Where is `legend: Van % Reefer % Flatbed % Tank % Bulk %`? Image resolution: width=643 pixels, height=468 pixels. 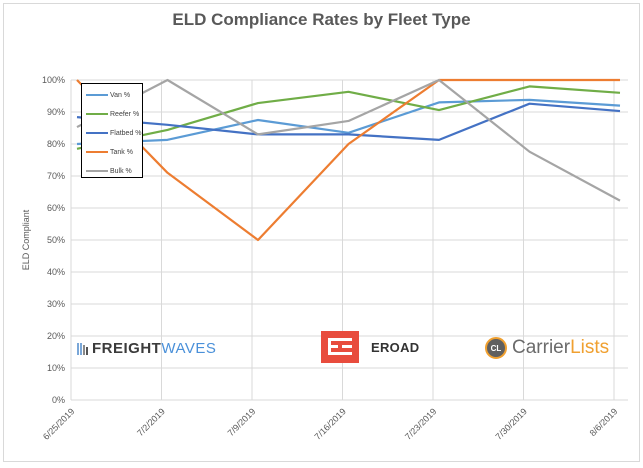
legend: Van % Reefer % Flatbed % Tank % Bulk % is located at coordinates (112, 130).